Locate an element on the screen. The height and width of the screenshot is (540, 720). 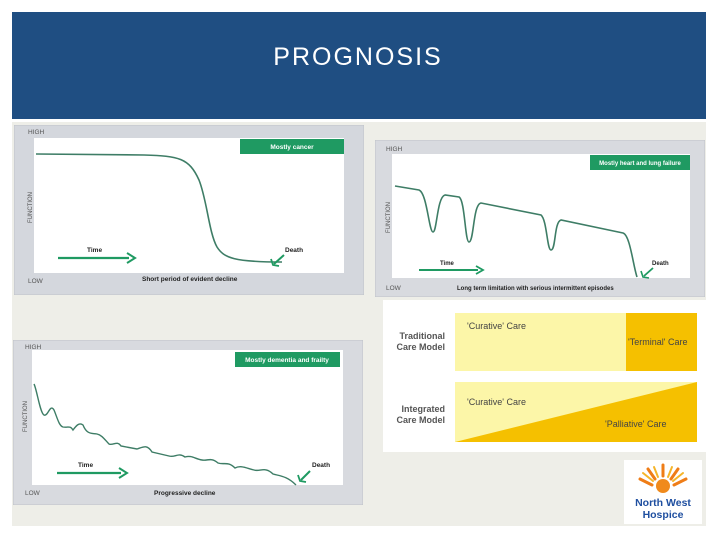
terminal-care-label: 'Terminal' Care is located at coordinates (657, 342).